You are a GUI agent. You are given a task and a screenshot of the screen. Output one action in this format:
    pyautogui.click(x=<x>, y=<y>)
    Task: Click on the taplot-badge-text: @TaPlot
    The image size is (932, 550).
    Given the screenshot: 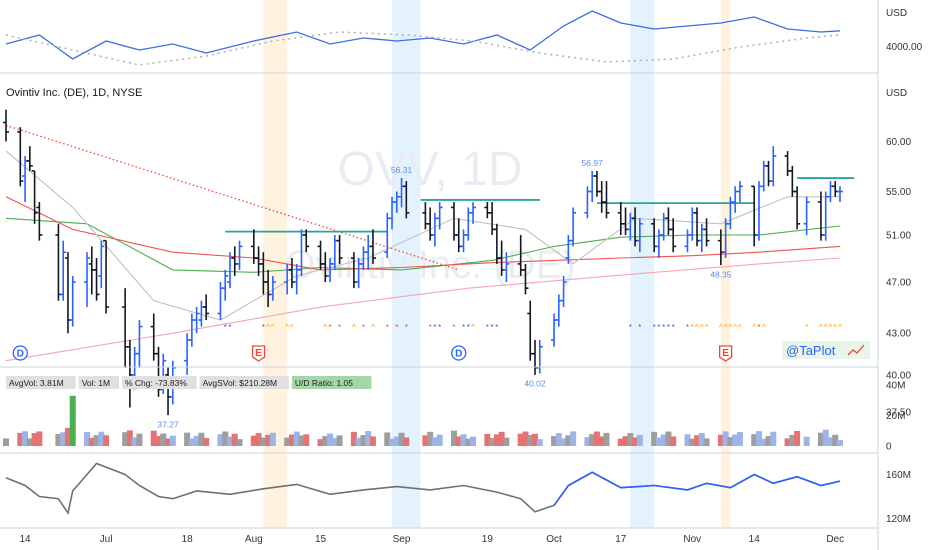 What is the action you would take?
    pyautogui.click(x=811, y=350)
    